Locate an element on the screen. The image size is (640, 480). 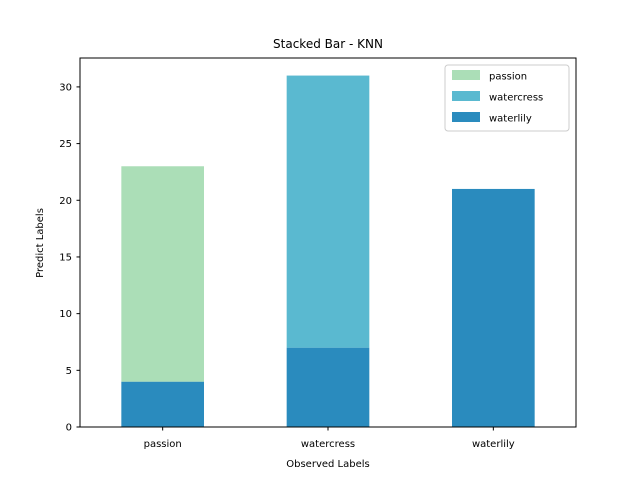
legend: passion watercress waterlily is located at coordinates (507, 98).